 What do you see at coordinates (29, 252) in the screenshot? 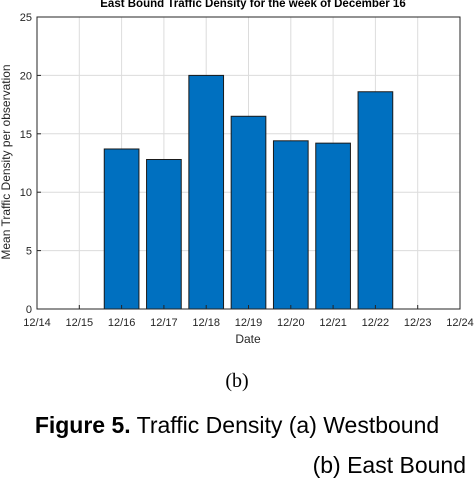
I see `y-tick-label: 5` at bounding box center [29, 252].